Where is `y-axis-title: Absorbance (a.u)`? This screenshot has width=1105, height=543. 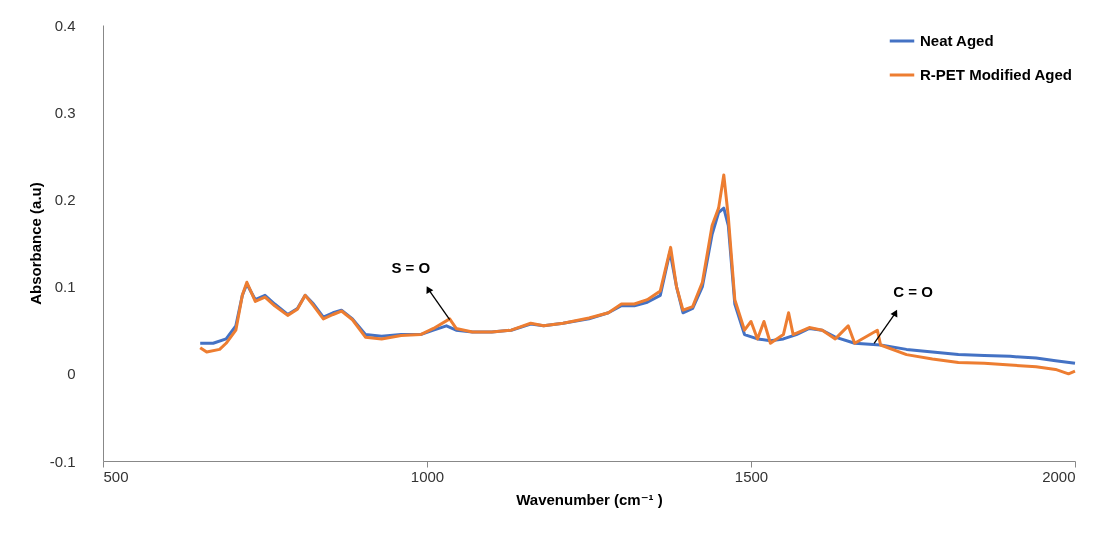 y-axis-title: Absorbance (a.u) is located at coordinates (35, 243).